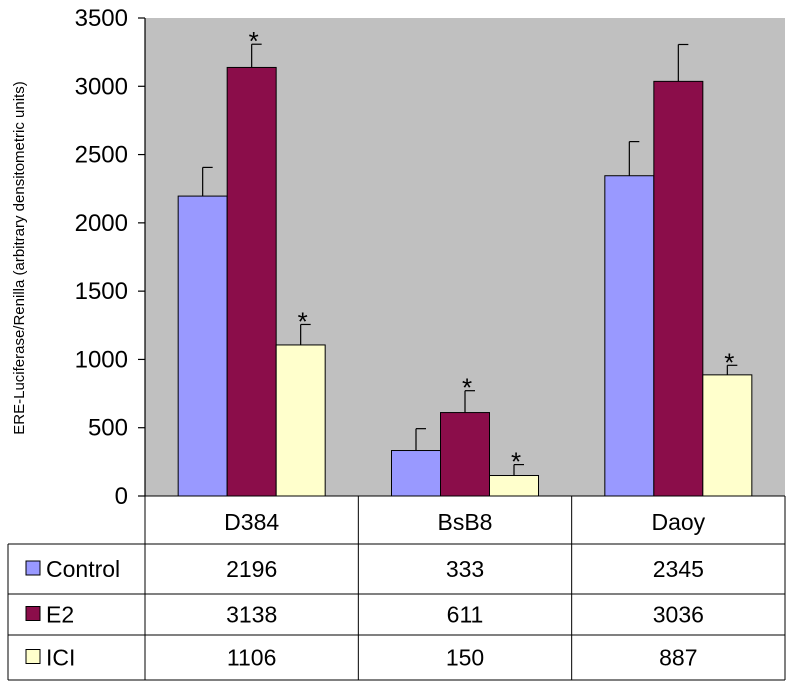 The height and width of the screenshot is (684, 800). What do you see at coordinates (101, 291) in the screenshot?
I see `y-tick-label: 1500` at bounding box center [101, 291].